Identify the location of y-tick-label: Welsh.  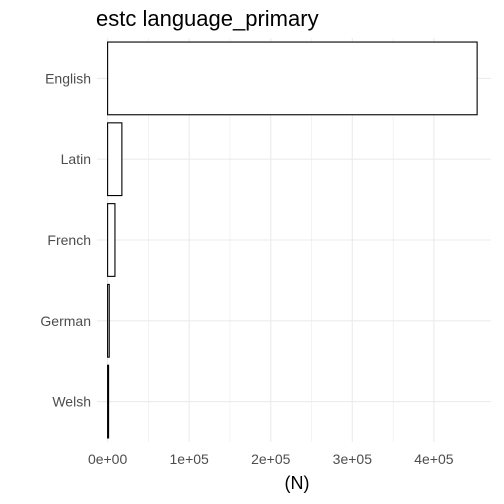
(71, 402).